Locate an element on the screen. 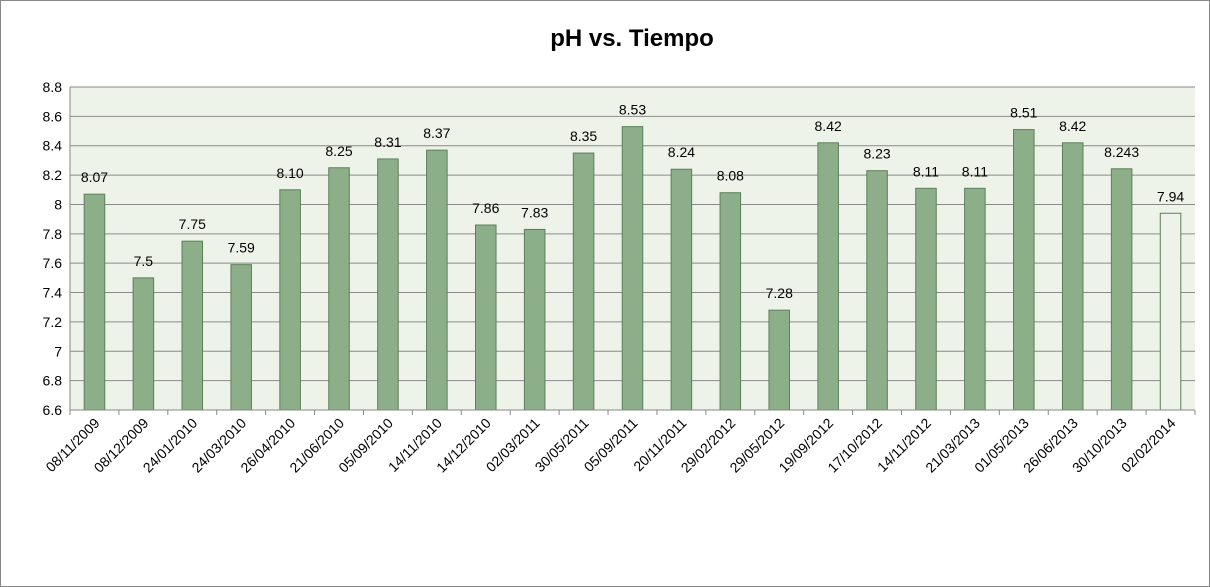 Image resolution: width=1210 pixels, height=587 pixels. y-tick-label: 8.4 is located at coordinates (53, 146).